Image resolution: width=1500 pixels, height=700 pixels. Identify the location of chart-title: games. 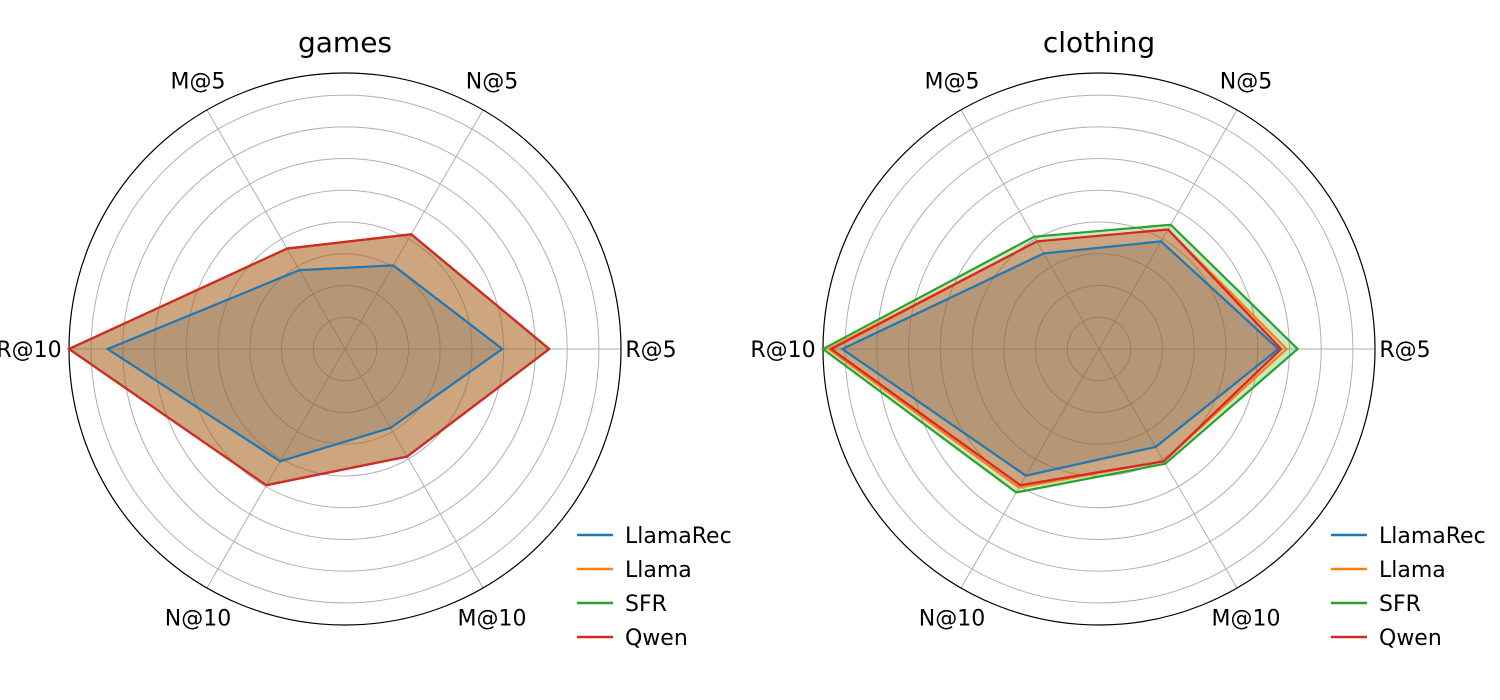
(345, 42).